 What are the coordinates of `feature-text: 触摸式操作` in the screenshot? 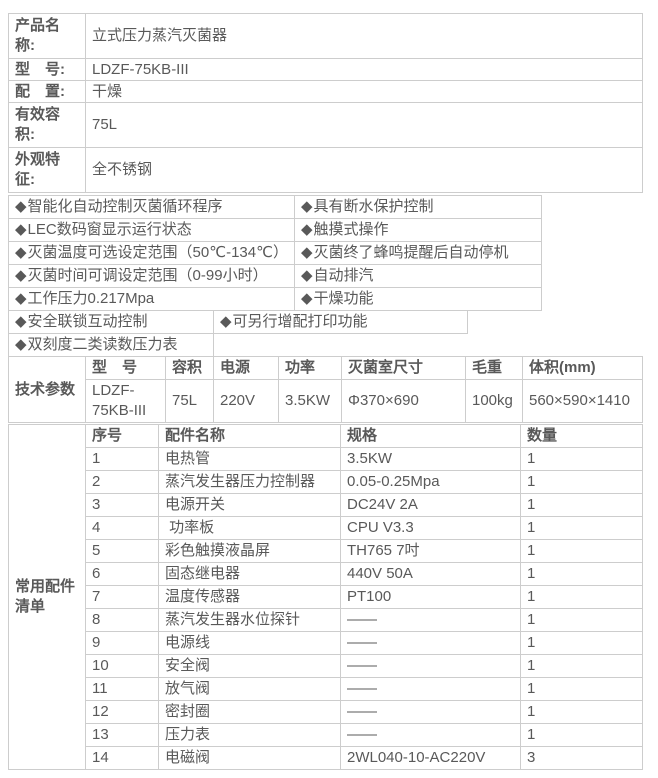 It's located at (351, 229).